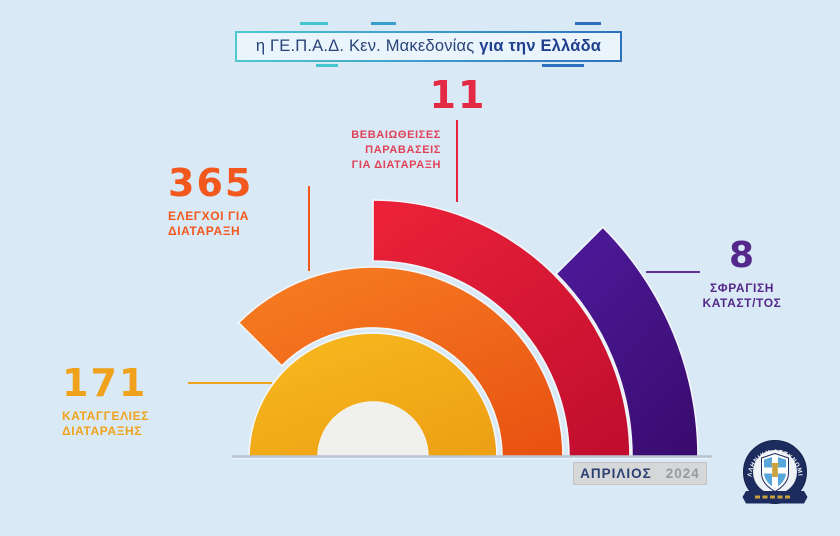 The image size is (840, 536). I want to click on metric-violations-label: ΒΕΒΑΙΩΘΕΙΣΕΣ ΠΑΡΑΒΑΣΕΙΣ ΓΙΑ ΔΙΑΤΑΡΑΞΗ, so click(396, 150).